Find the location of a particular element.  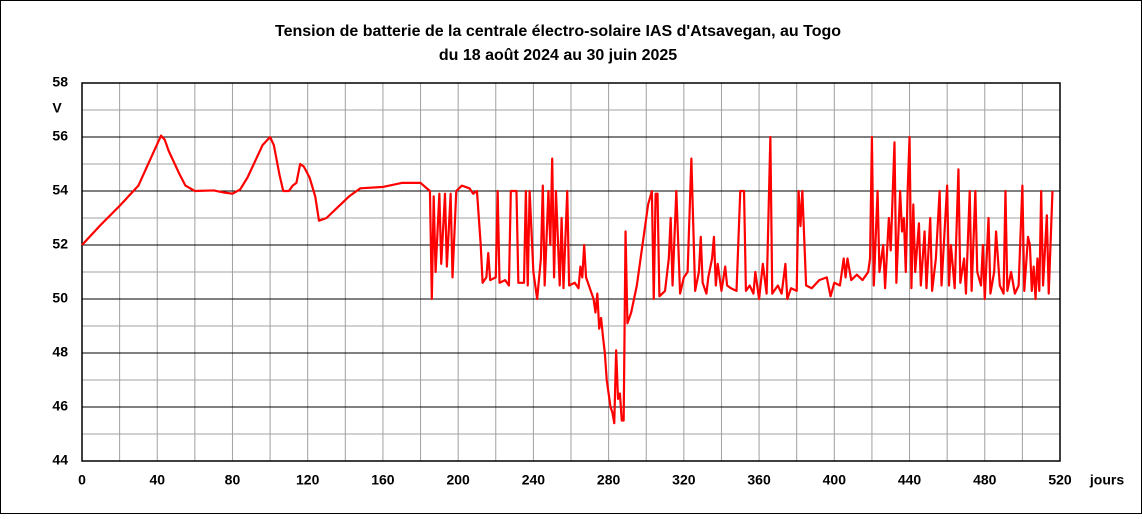

y-tick-label: 52 is located at coordinates (60, 244).